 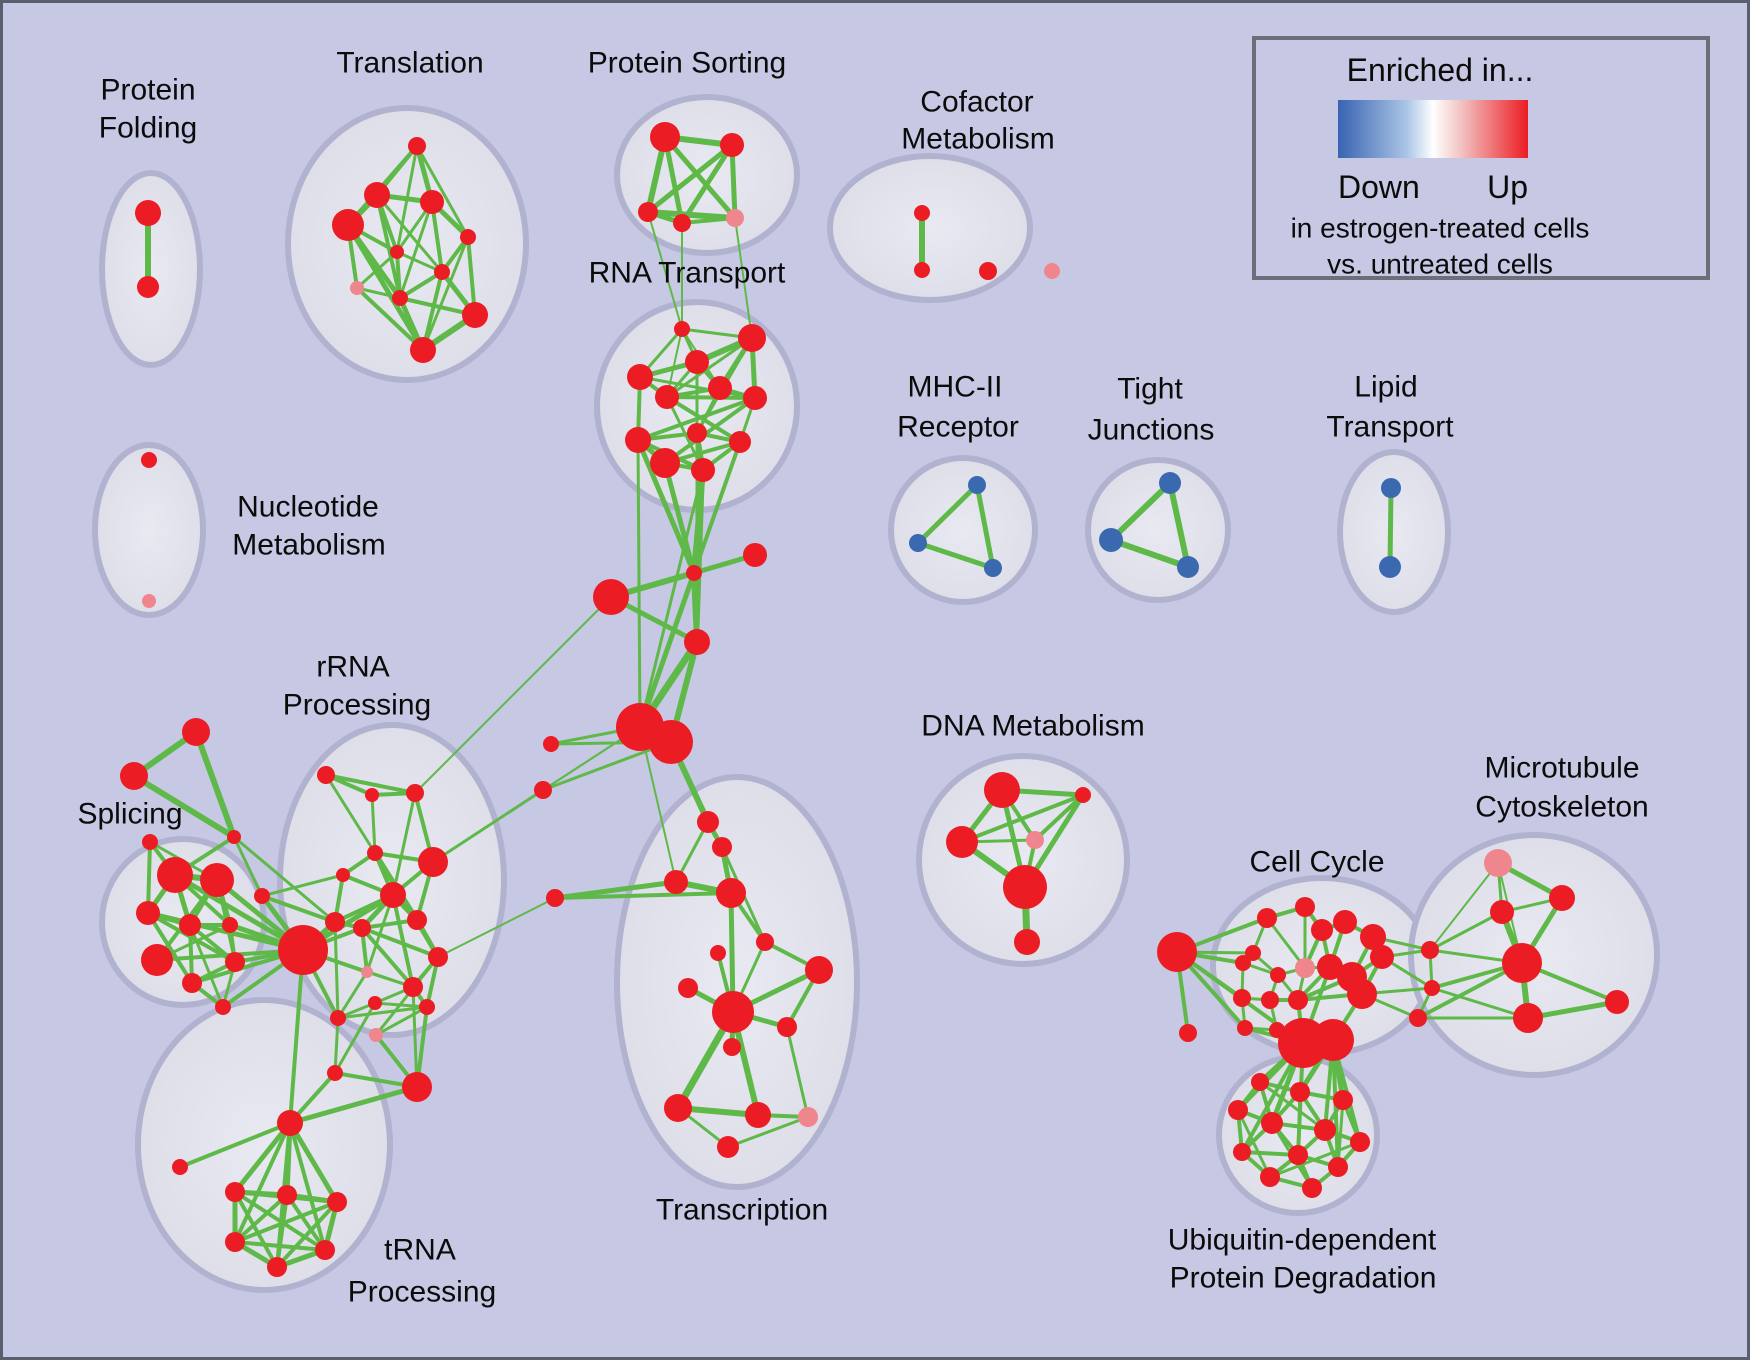 I want to click on label-microtubule-cytoskeleton: Microtubule, so click(x=1561, y=768).